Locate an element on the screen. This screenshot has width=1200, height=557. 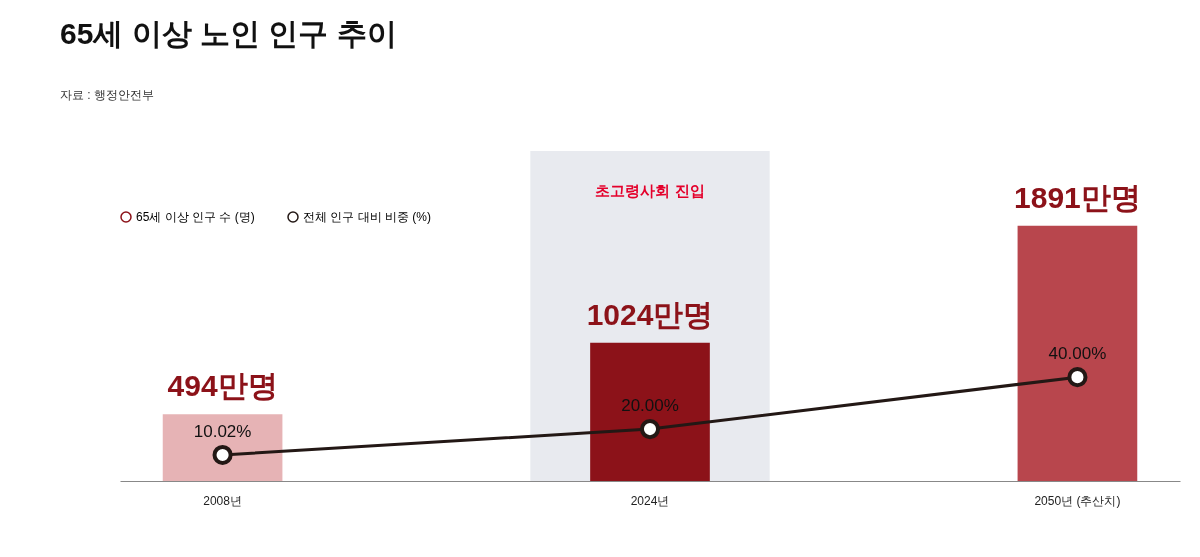
data-label: 20.00% is located at coordinates (650, 406).